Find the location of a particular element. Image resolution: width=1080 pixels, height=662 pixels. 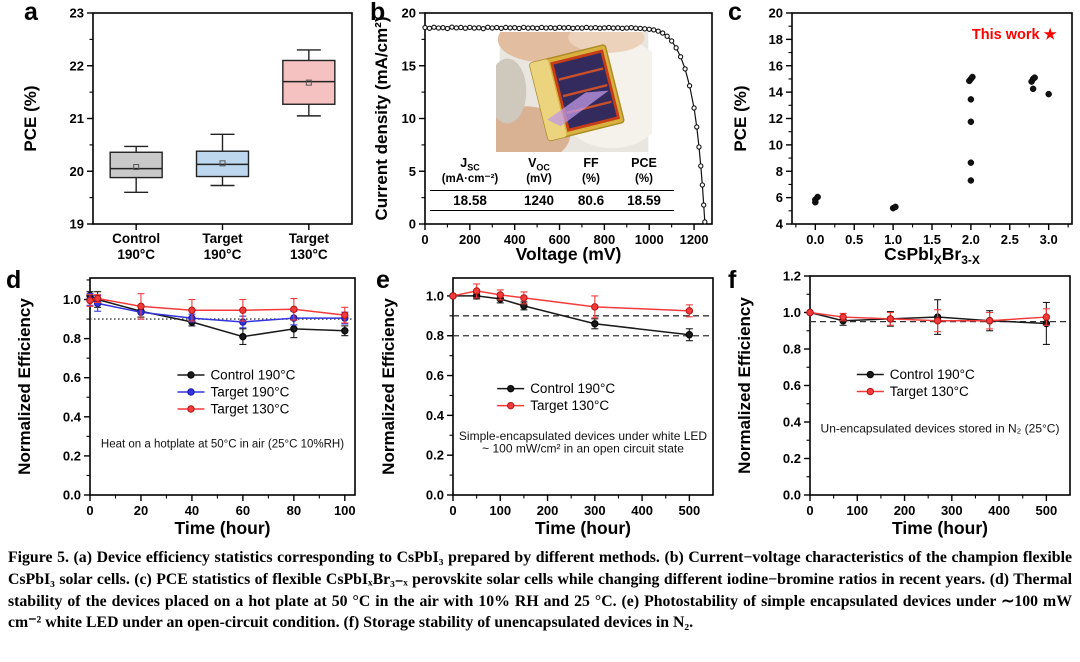

panel-f-label: f is located at coordinates (732, 280).